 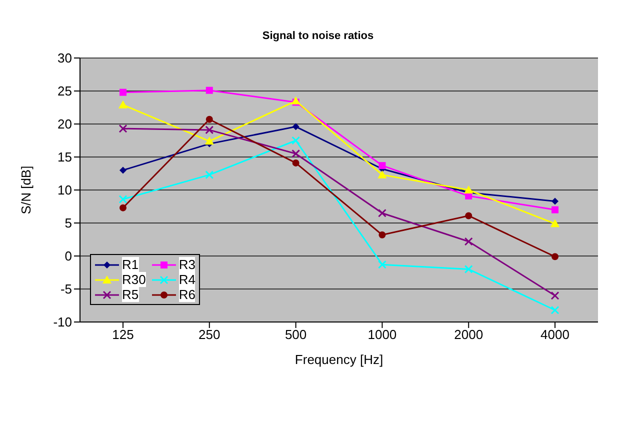 What do you see at coordinates (68, 223) in the screenshot?
I see `y-tick-label: 5` at bounding box center [68, 223].